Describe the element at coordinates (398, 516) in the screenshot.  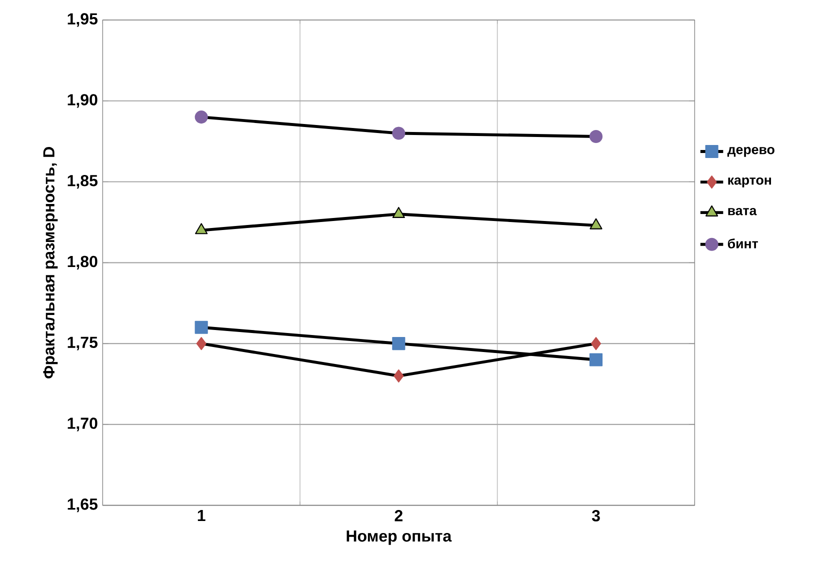
I see `x-tick-label: 2` at that location.